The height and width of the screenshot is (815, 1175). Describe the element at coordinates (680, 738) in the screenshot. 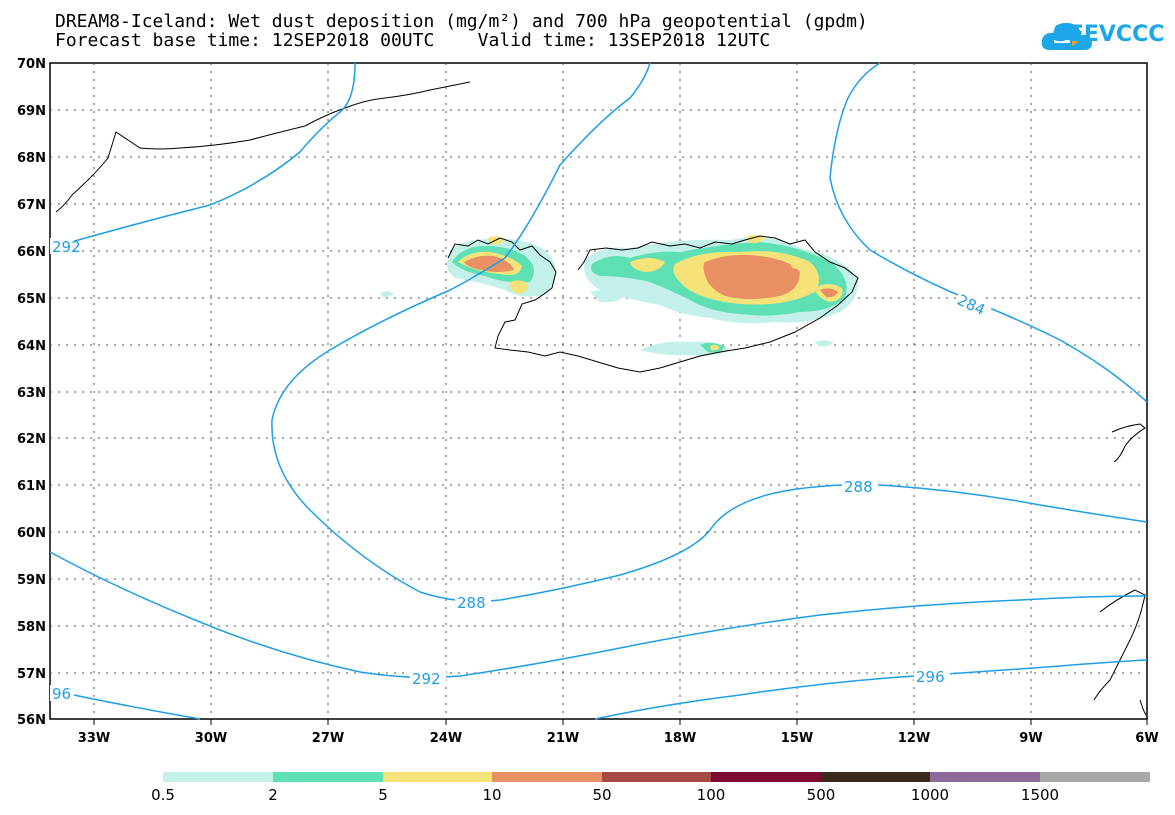

I see `lon-label: 18W` at that location.